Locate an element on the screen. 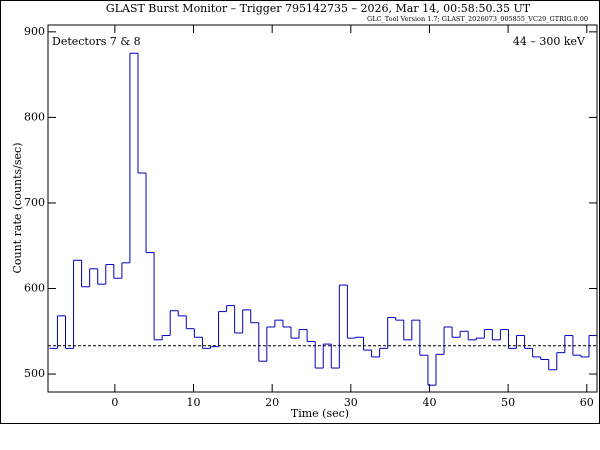 The width and height of the screenshot is (600, 450). detector-label: Detectors 7 & 8 is located at coordinates (96, 41).